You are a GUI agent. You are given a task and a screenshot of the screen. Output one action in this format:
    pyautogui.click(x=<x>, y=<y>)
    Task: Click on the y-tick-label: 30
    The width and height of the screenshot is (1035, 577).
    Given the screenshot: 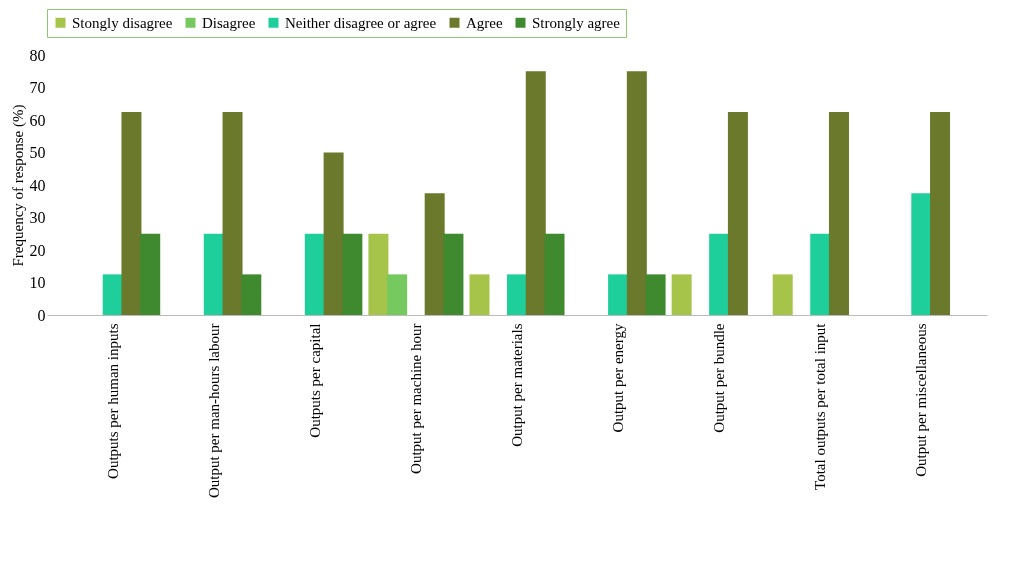 What is the action you would take?
    pyautogui.click(x=37, y=217)
    